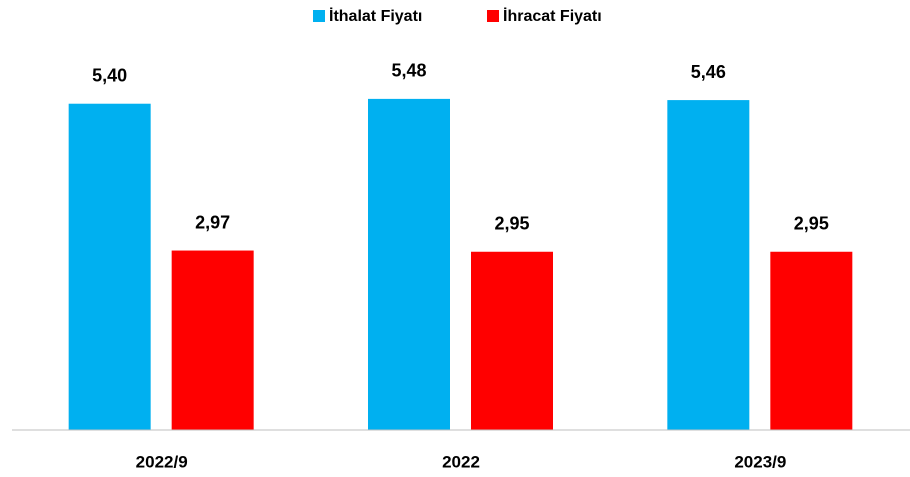  I want to click on value-label: 5,48, so click(408, 71).